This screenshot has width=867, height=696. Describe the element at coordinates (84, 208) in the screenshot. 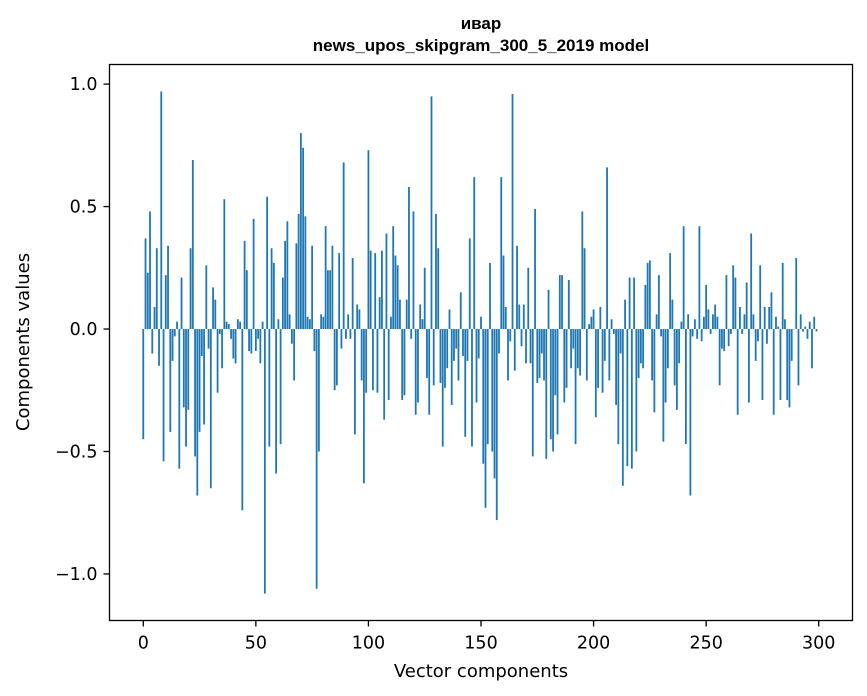

I see `y-tick-label: 0.5` at that location.